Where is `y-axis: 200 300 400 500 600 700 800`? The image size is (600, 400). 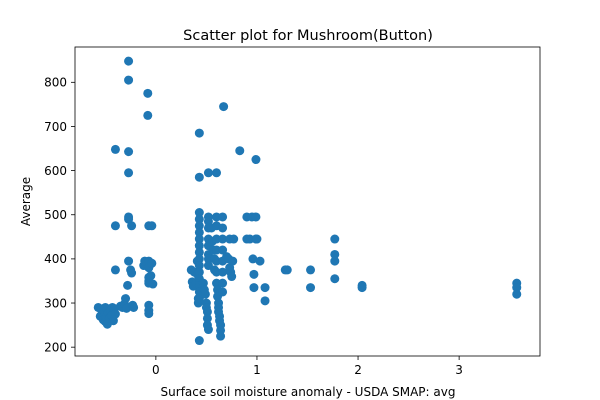 y-axis: 200 300 400 500 600 700 800 is located at coordinates (59, 215).